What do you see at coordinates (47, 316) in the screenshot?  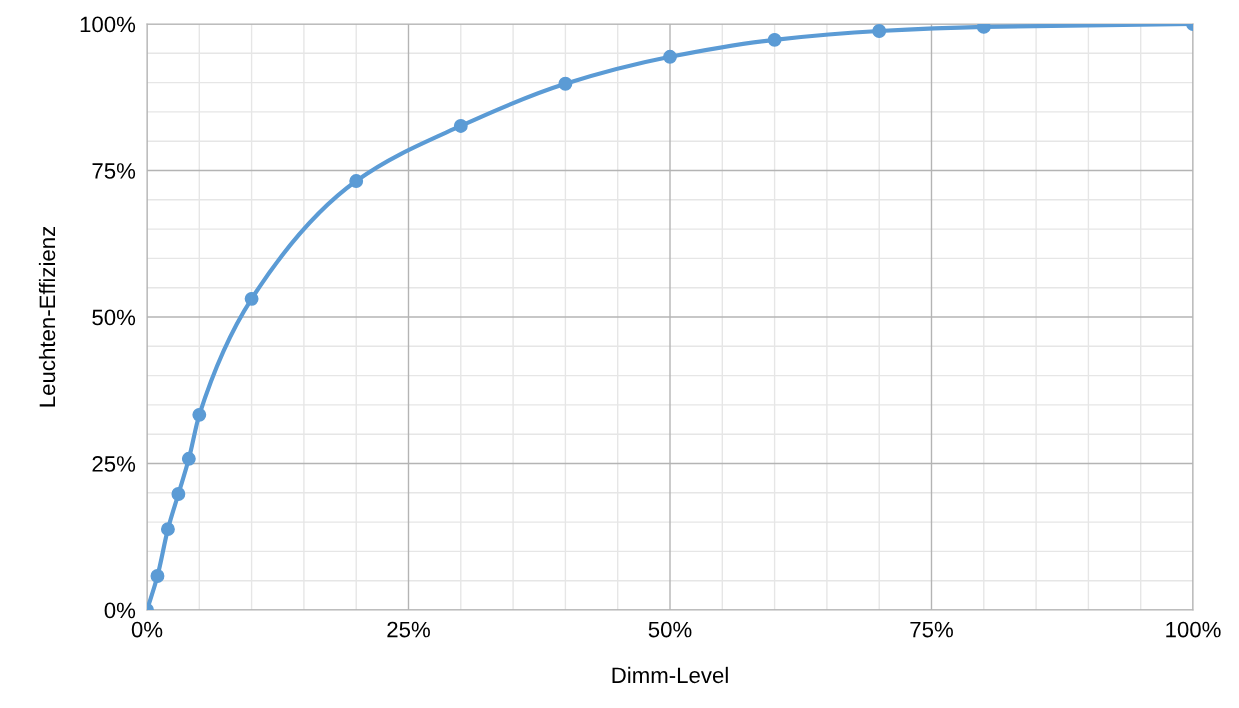 I see `y-axis-title: Leuchten-Effizienz` at bounding box center [47, 316].